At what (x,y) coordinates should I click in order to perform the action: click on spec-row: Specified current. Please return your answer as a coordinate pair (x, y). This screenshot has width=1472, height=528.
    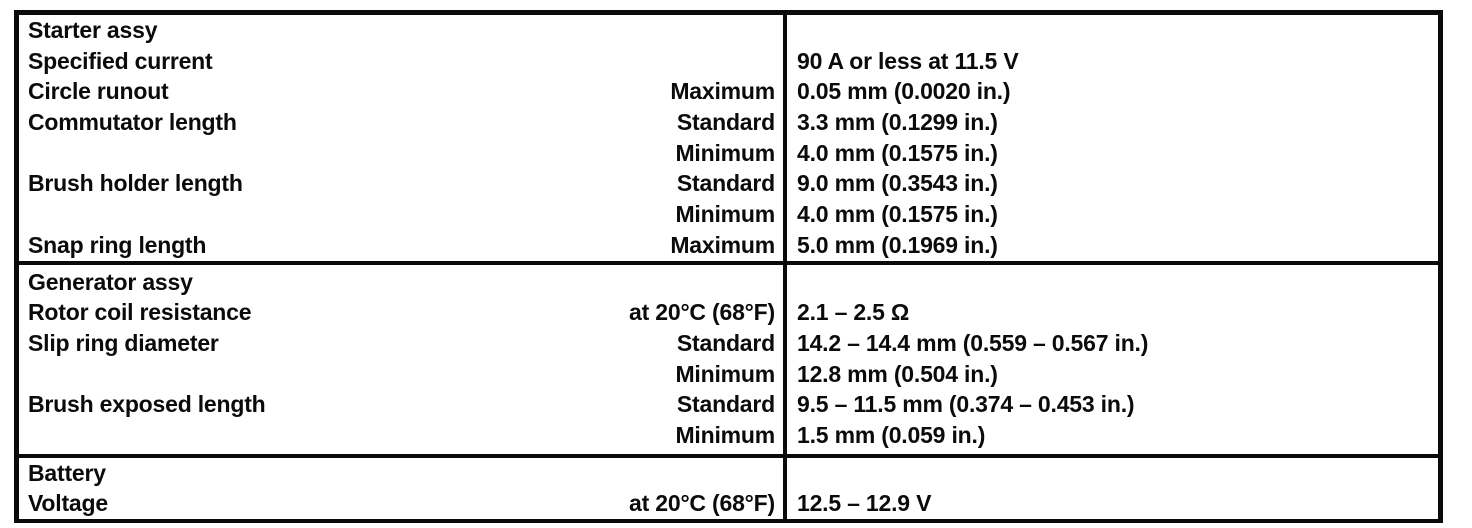
    Looking at the image, I should click on (401, 61).